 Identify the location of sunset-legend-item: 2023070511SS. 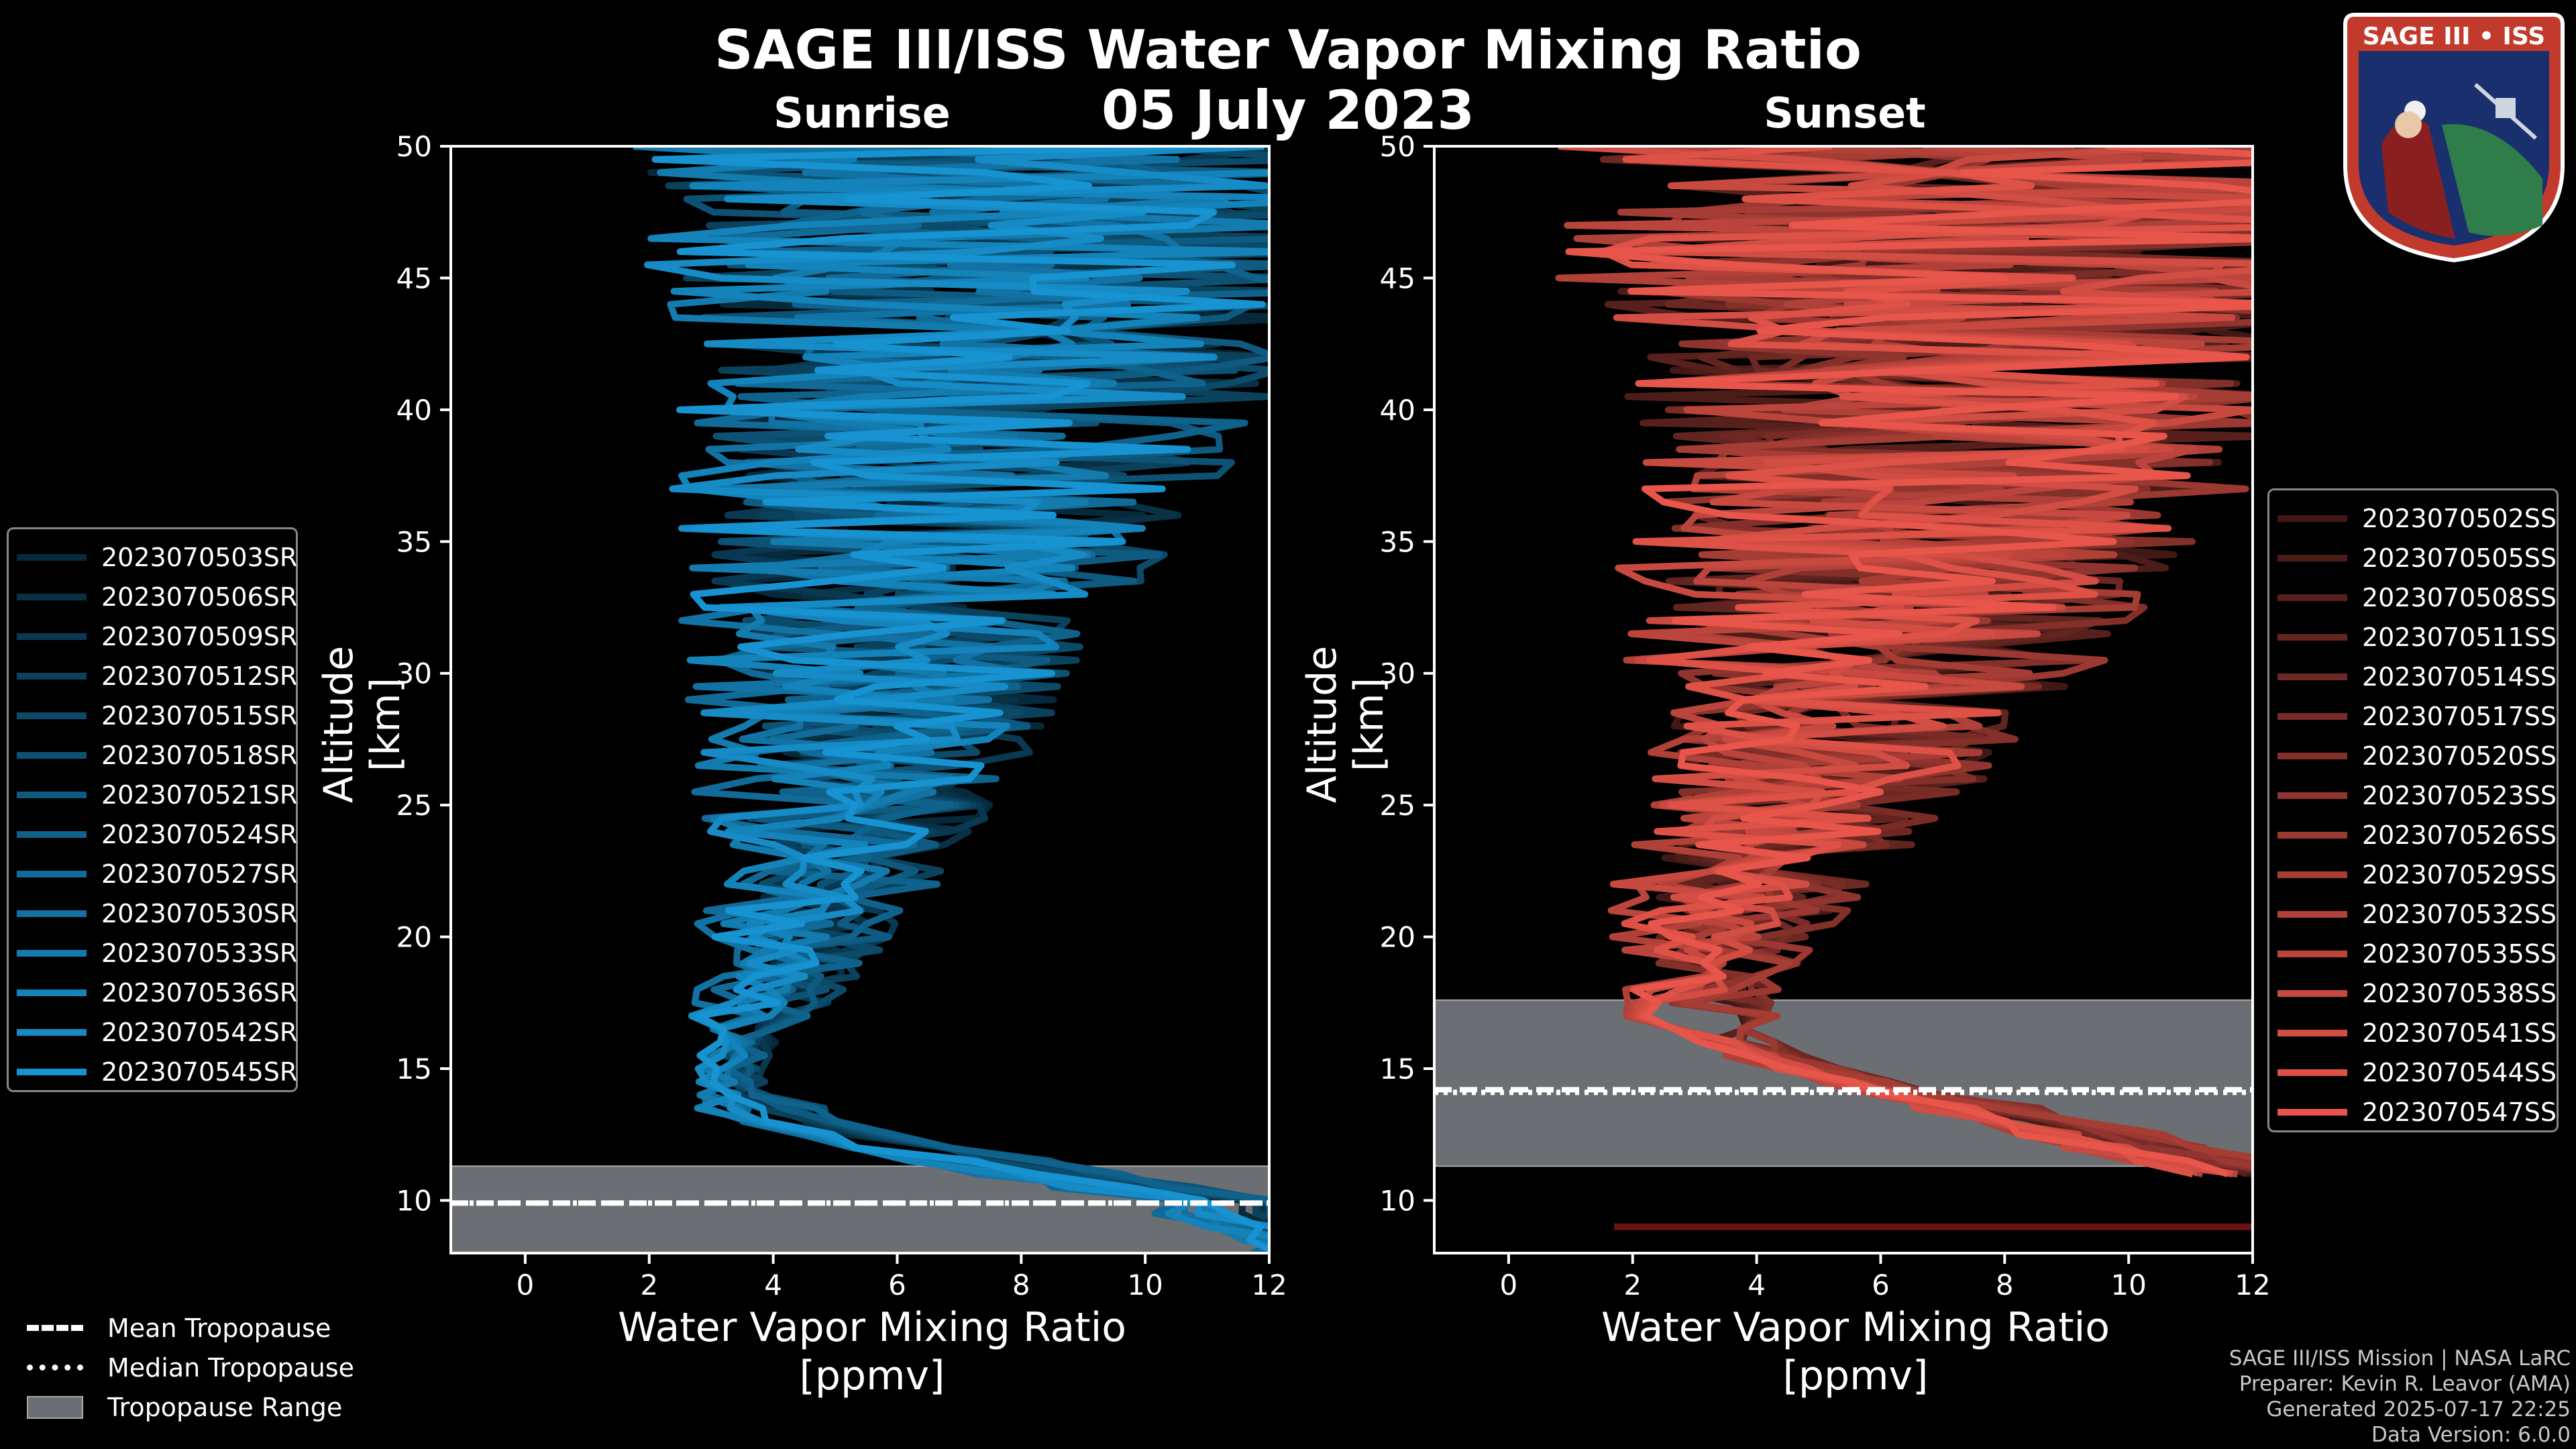
(2413, 637).